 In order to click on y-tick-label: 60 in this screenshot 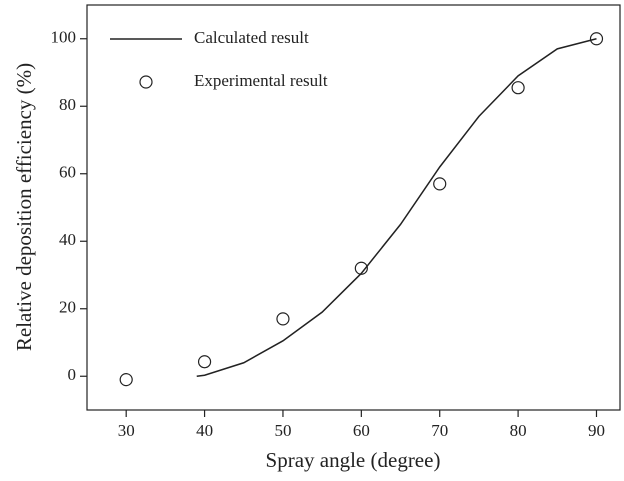, I will do `click(67, 172)`.